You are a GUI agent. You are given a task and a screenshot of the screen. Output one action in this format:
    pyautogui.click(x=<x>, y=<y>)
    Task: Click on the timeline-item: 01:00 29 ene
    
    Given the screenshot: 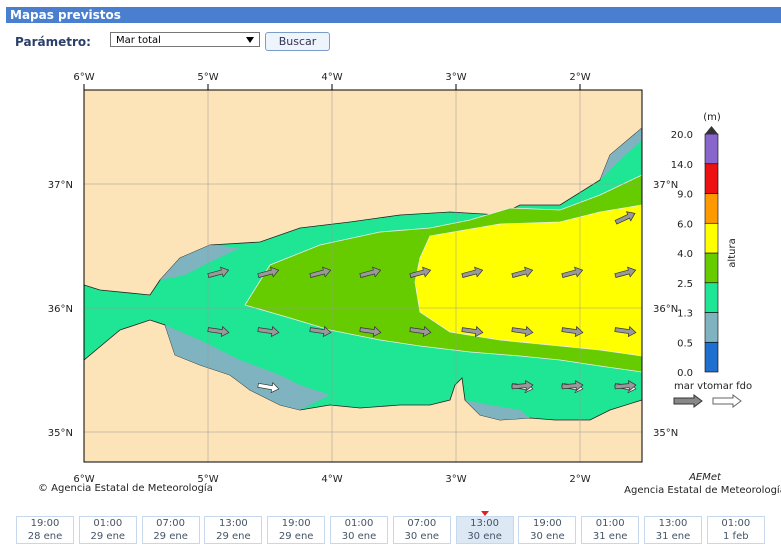 What is the action you would take?
    pyautogui.click(x=107, y=530)
    